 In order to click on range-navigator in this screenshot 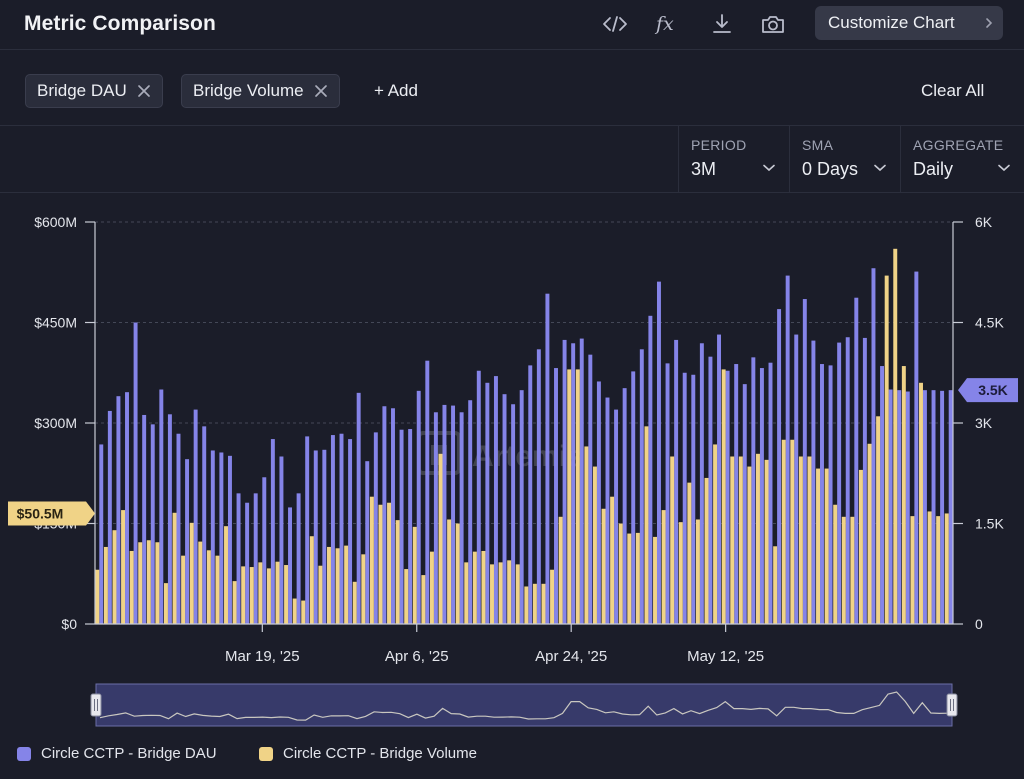, I will do `click(524, 705)`.